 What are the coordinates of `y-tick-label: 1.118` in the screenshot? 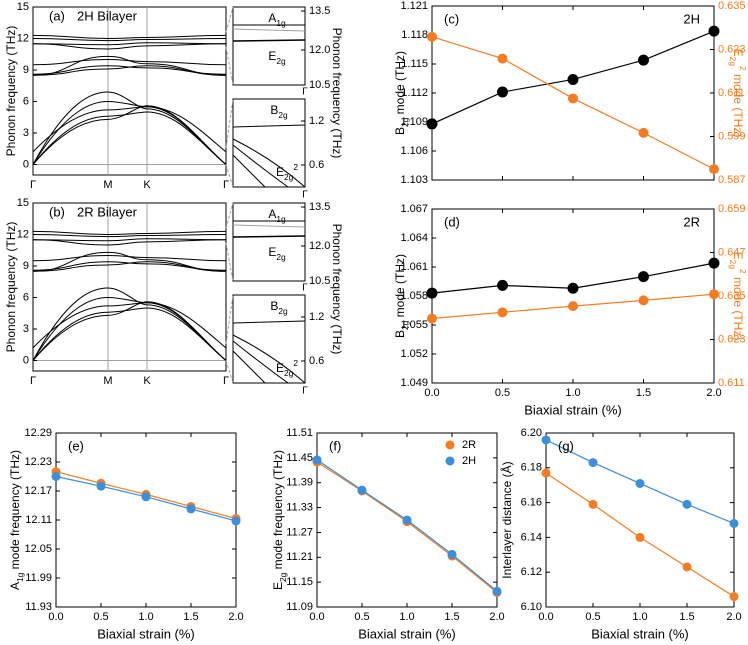 It's located at (414, 35).